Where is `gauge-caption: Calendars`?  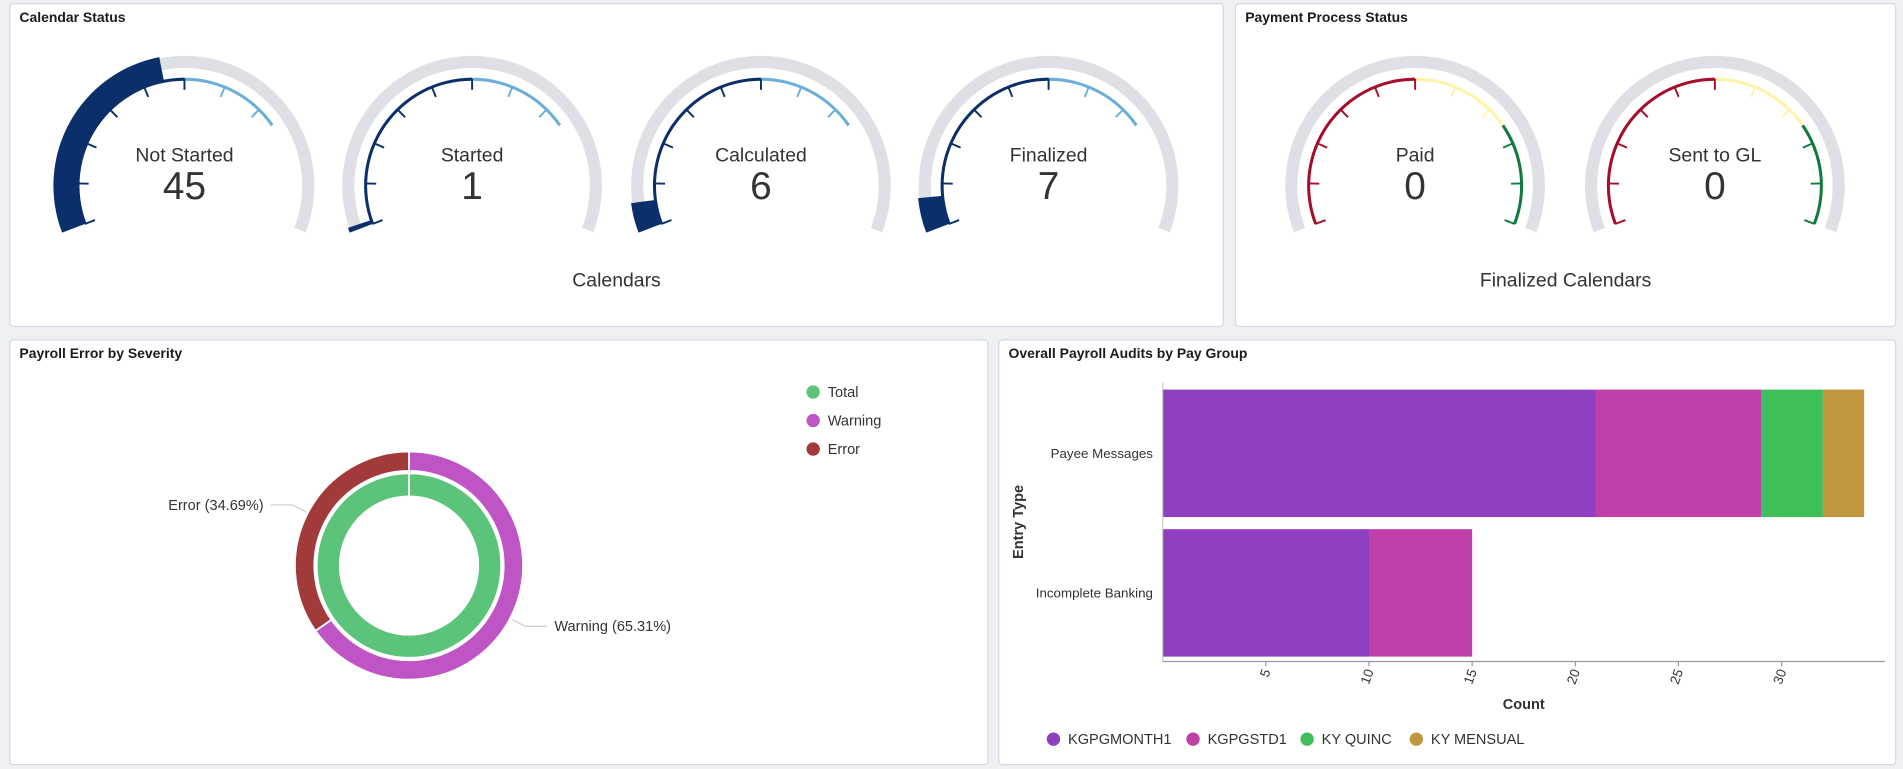 gauge-caption: Calendars is located at coordinates (616, 280).